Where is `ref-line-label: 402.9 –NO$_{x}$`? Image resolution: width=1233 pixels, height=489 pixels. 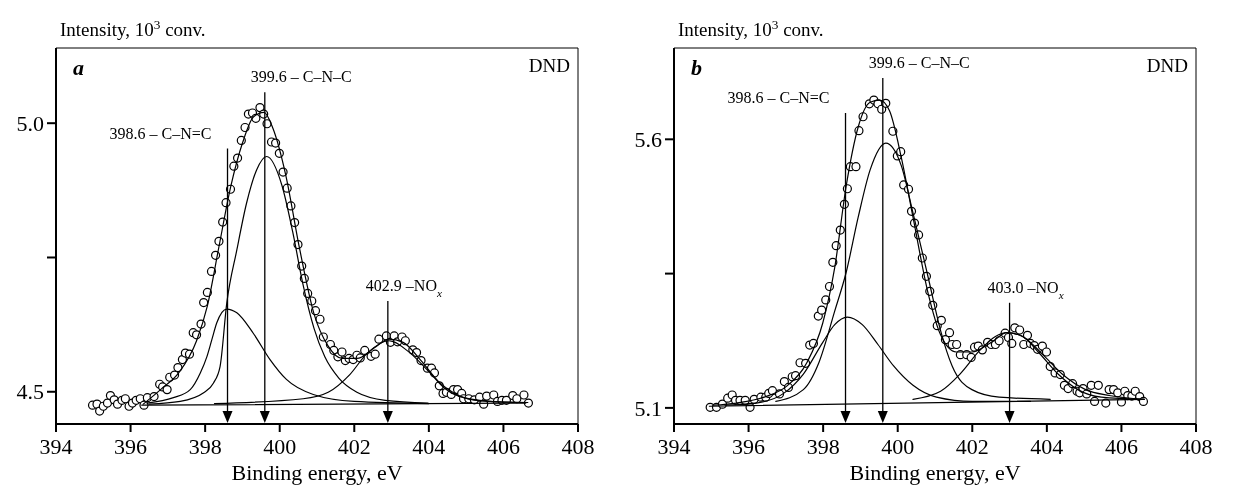
ref-line-label: 402.9 –NO$_{x}$ is located at coordinates (403, 287).